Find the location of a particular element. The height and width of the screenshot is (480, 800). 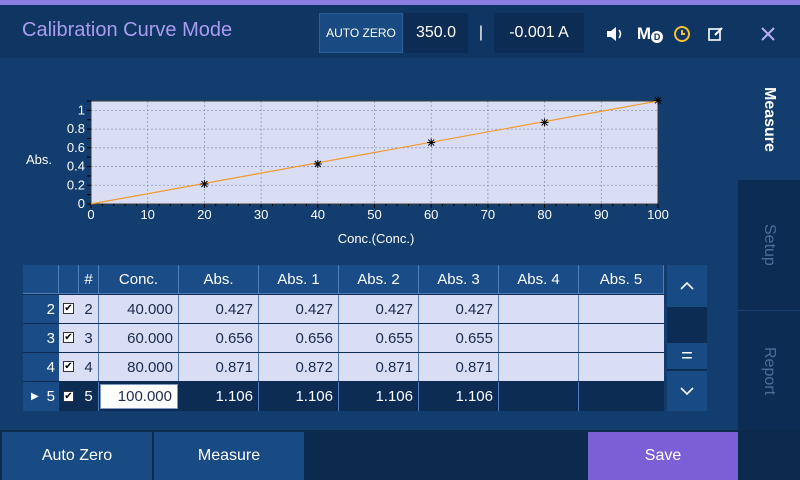

cell-abs: 0.656 is located at coordinates (219, 338).